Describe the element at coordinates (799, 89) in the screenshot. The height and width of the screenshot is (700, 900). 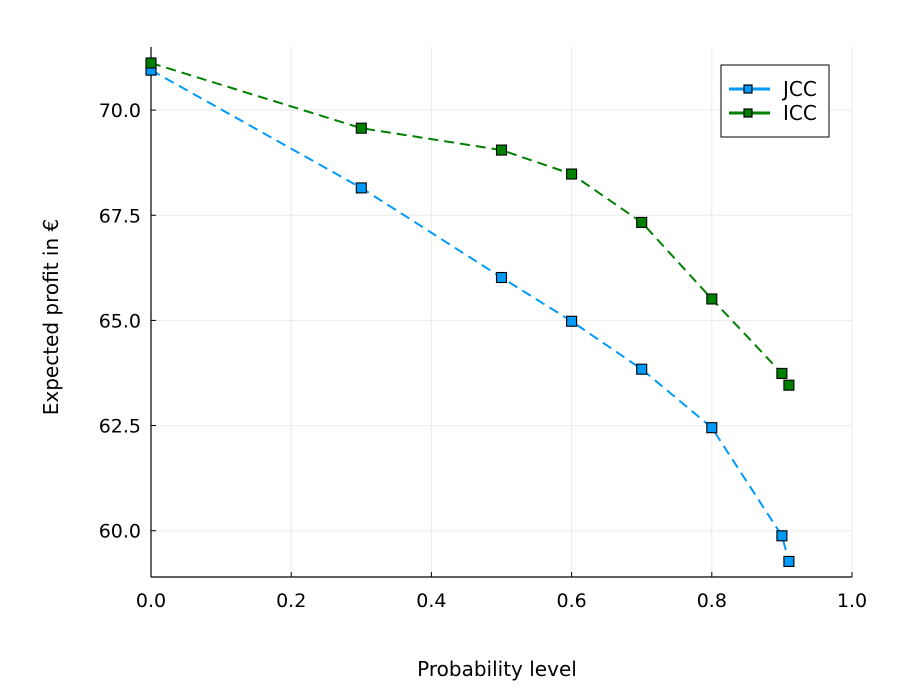
I see `legend-label: JCC` at that location.